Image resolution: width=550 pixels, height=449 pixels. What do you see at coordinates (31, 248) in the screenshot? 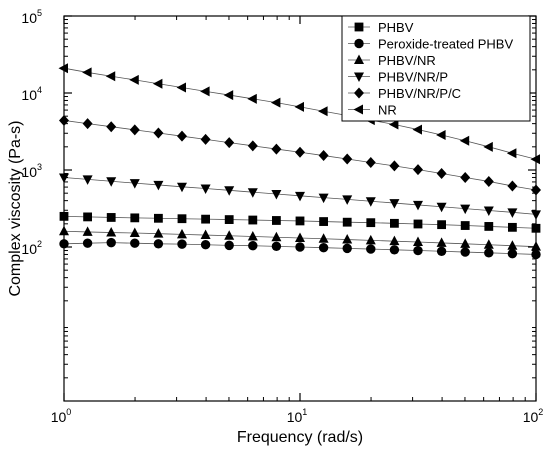
I see `y-tick-label: 10²` at bounding box center [31, 248].